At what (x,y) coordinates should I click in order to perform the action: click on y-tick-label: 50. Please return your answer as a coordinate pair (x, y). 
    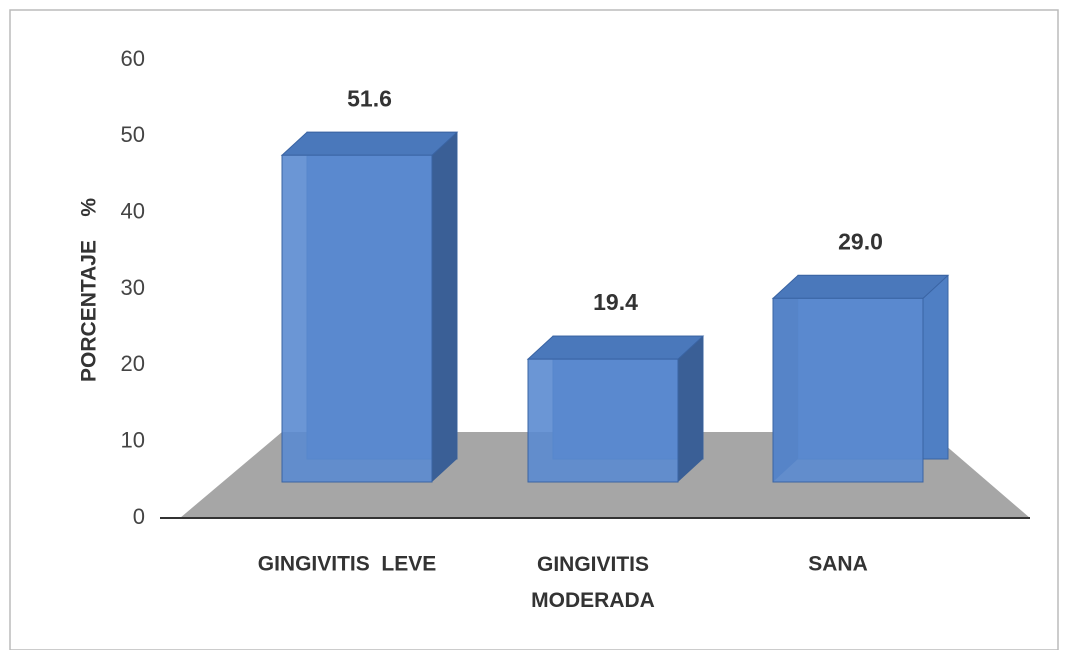
    Looking at the image, I should click on (133, 134).